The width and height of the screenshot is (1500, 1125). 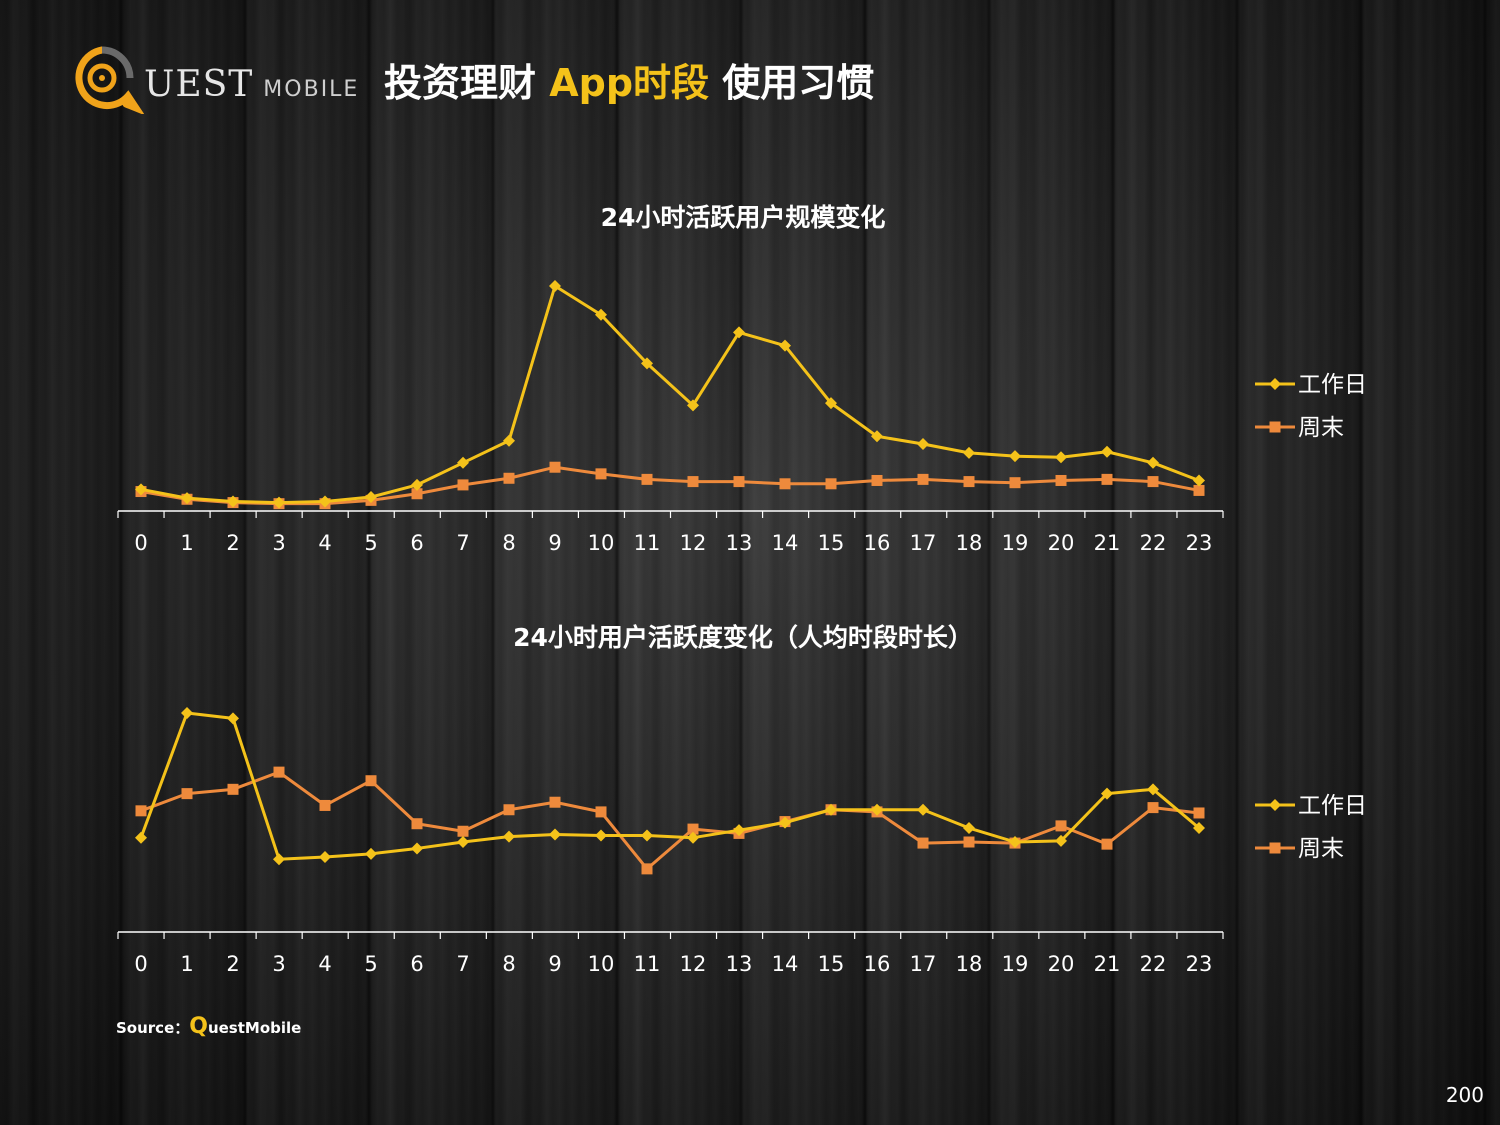 What do you see at coordinates (693, 964) in the screenshot?
I see `x-tick-label: 12` at bounding box center [693, 964].